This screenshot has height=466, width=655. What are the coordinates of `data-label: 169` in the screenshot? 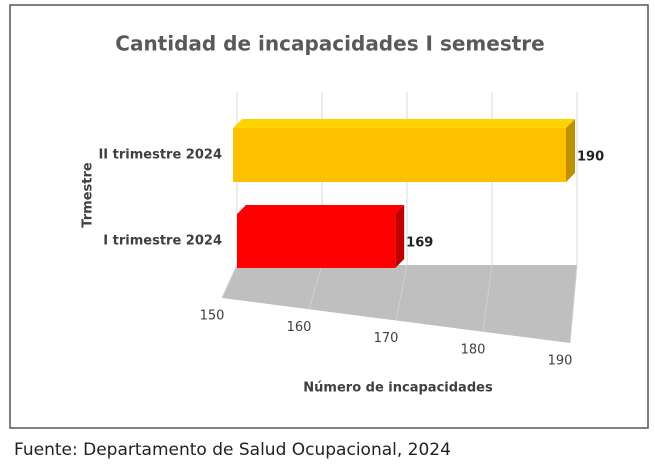 It's located at (419, 243).